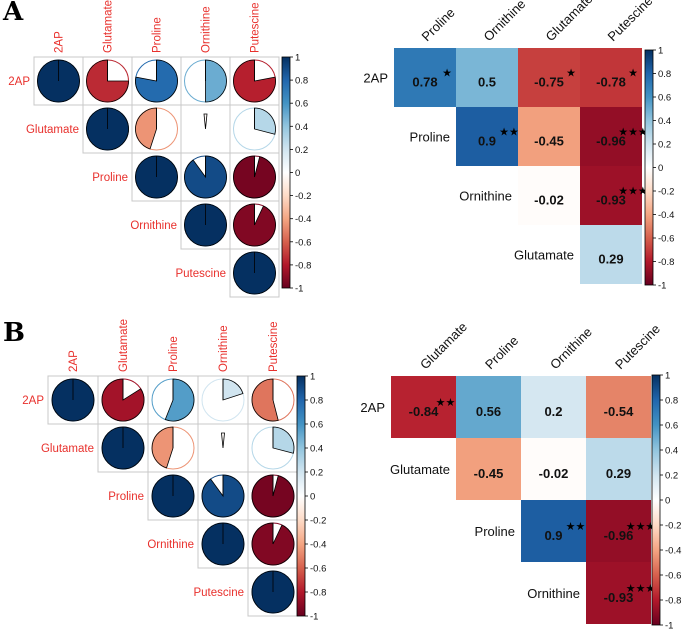 The width and height of the screenshot is (685, 631). Describe the element at coordinates (630, 22) in the screenshot. I see `panel-a-heat-col-label: Putescine` at that location.